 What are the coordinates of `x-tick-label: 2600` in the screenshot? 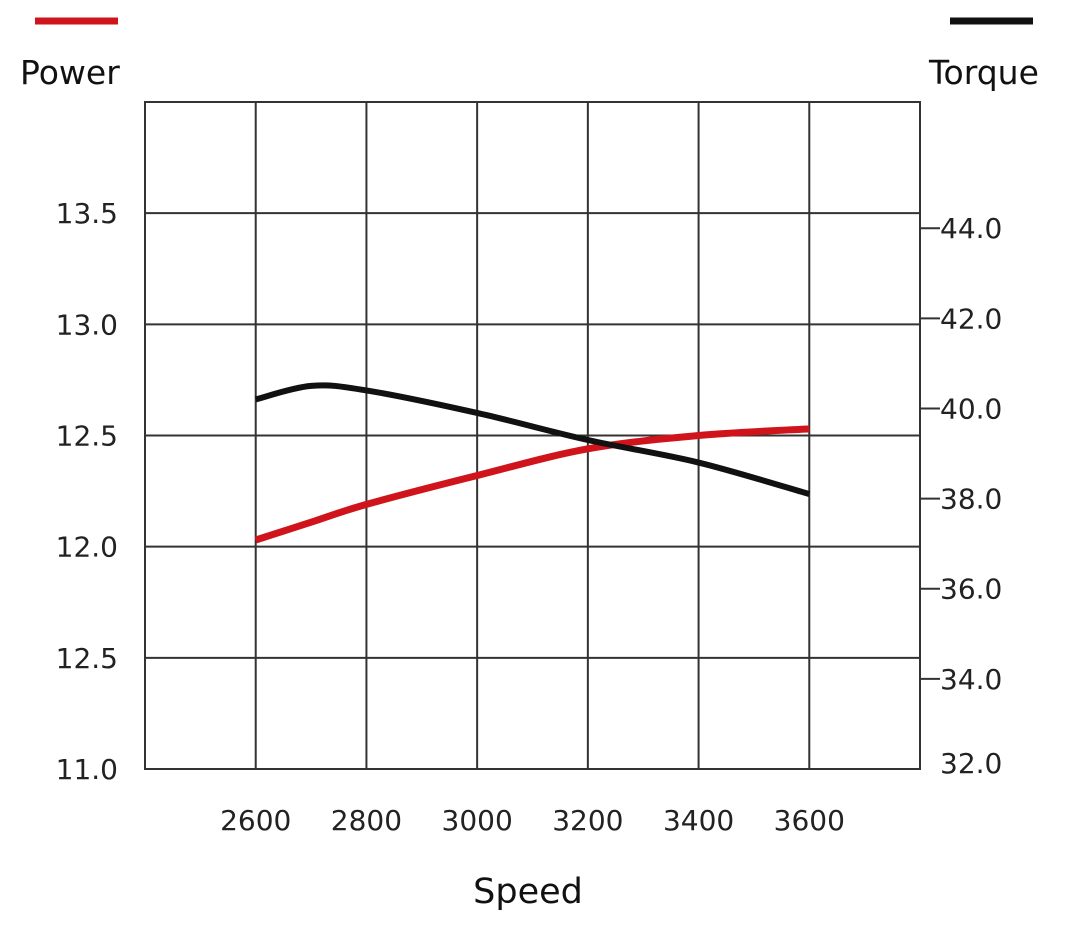 It's located at (255, 820).